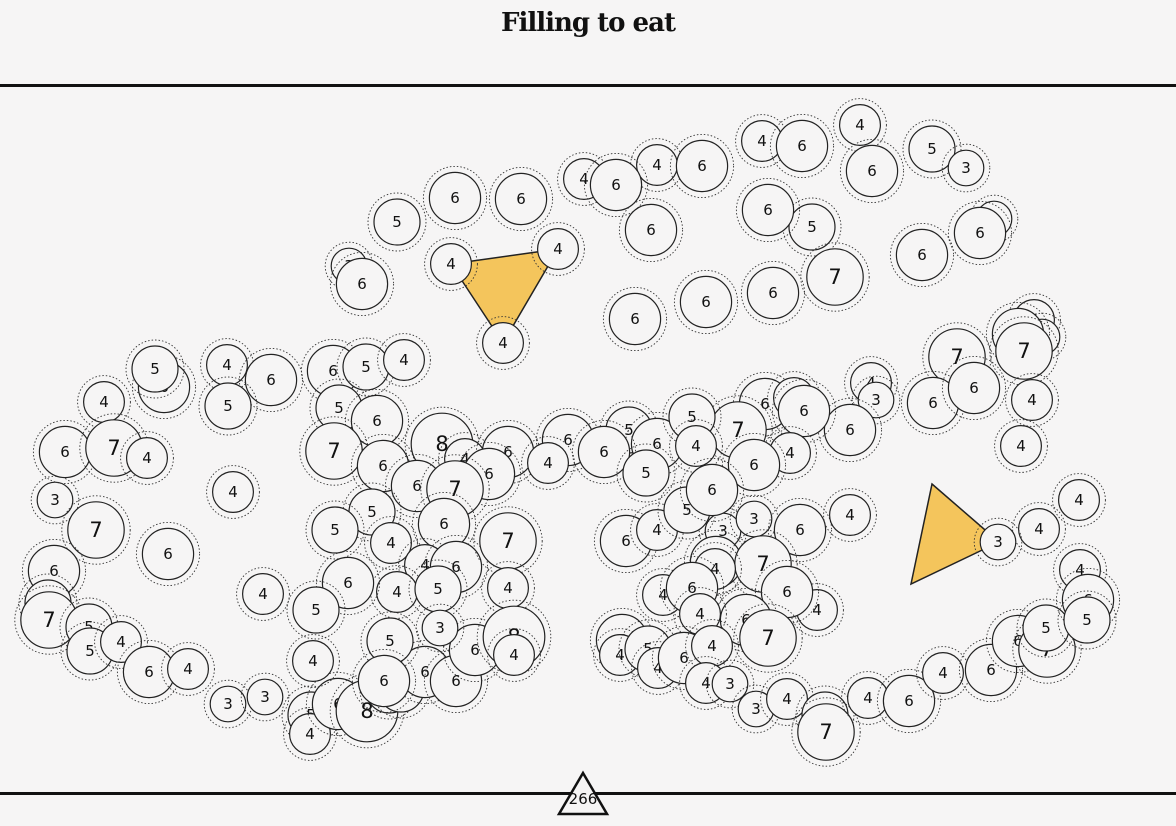 The height and width of the screenshot is (826, 1176). Describe the element at coordinates (583, 793) in the screenshot. I see `triangle-icon` at that location.